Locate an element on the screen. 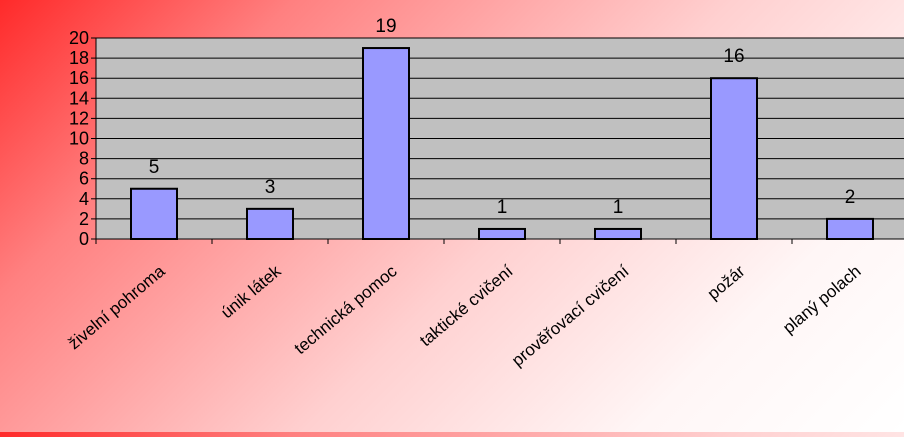 This screenshot has height=437, width=904. y-tick-label: 8 is located at coordinates (84, 159).